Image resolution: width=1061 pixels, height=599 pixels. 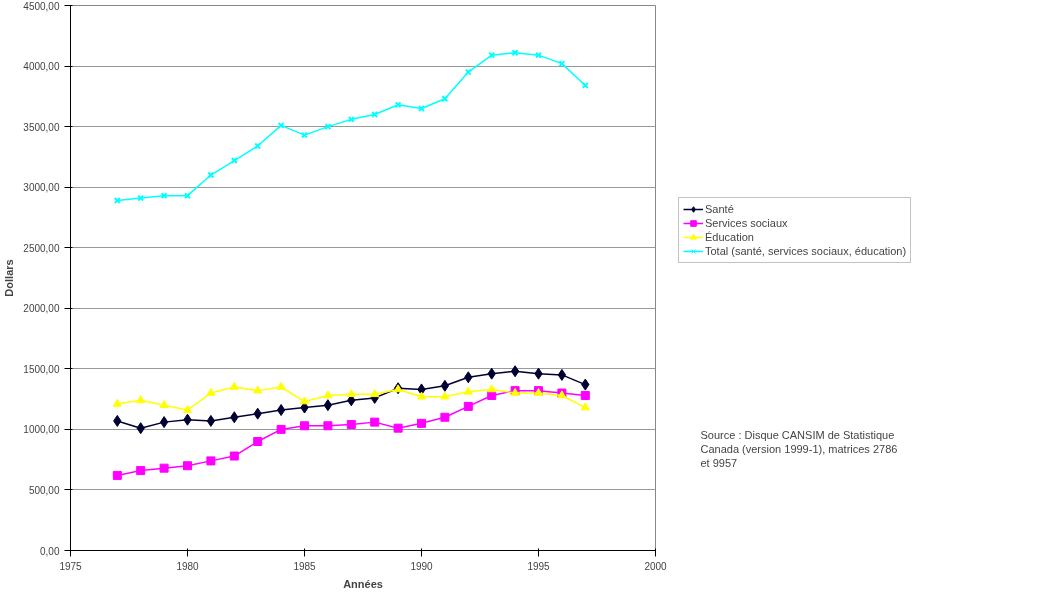 What do you see at coordinates (41, 309) in the screenshot?
I see `y-tick-label: 2000,00` at bounding box center [41, 309].